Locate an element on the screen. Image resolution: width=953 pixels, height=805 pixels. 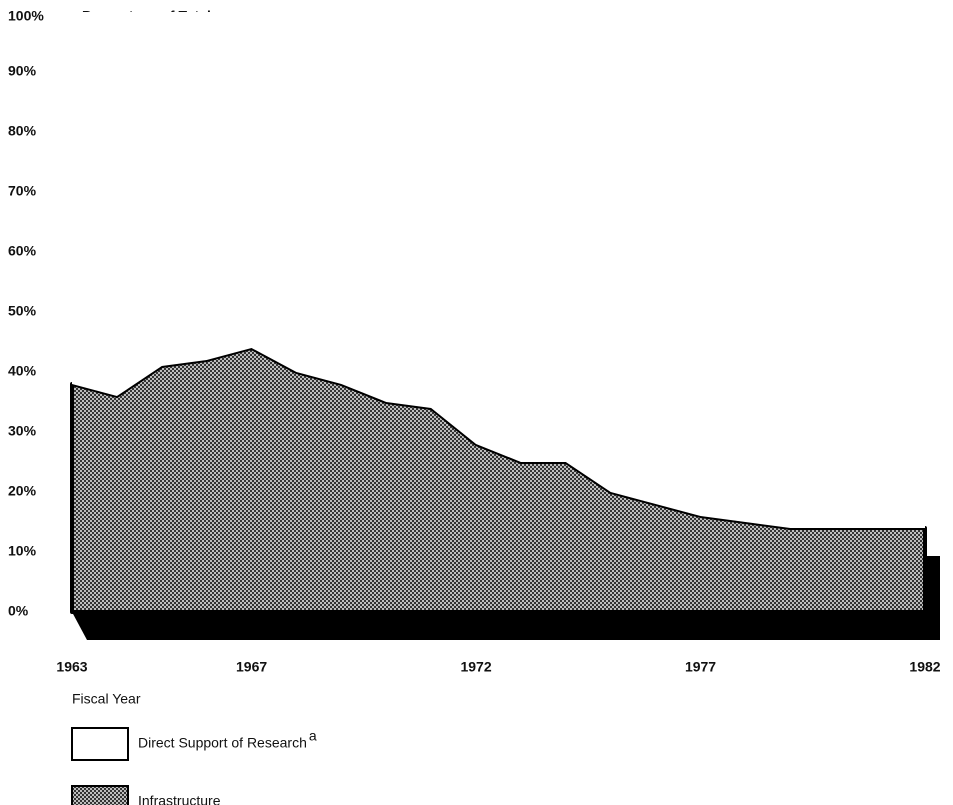
base-band is located at coordinates (506, 626).